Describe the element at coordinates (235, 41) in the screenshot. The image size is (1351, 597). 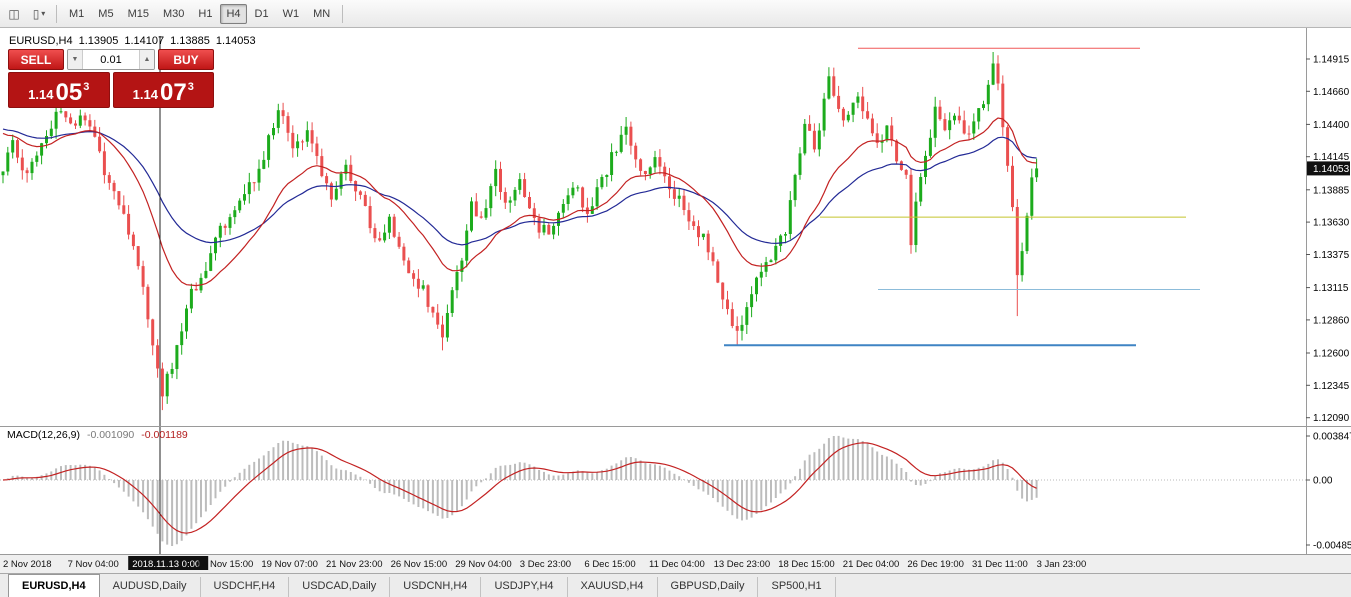
I see `ohlc-close-value: 1.14053` at that location.